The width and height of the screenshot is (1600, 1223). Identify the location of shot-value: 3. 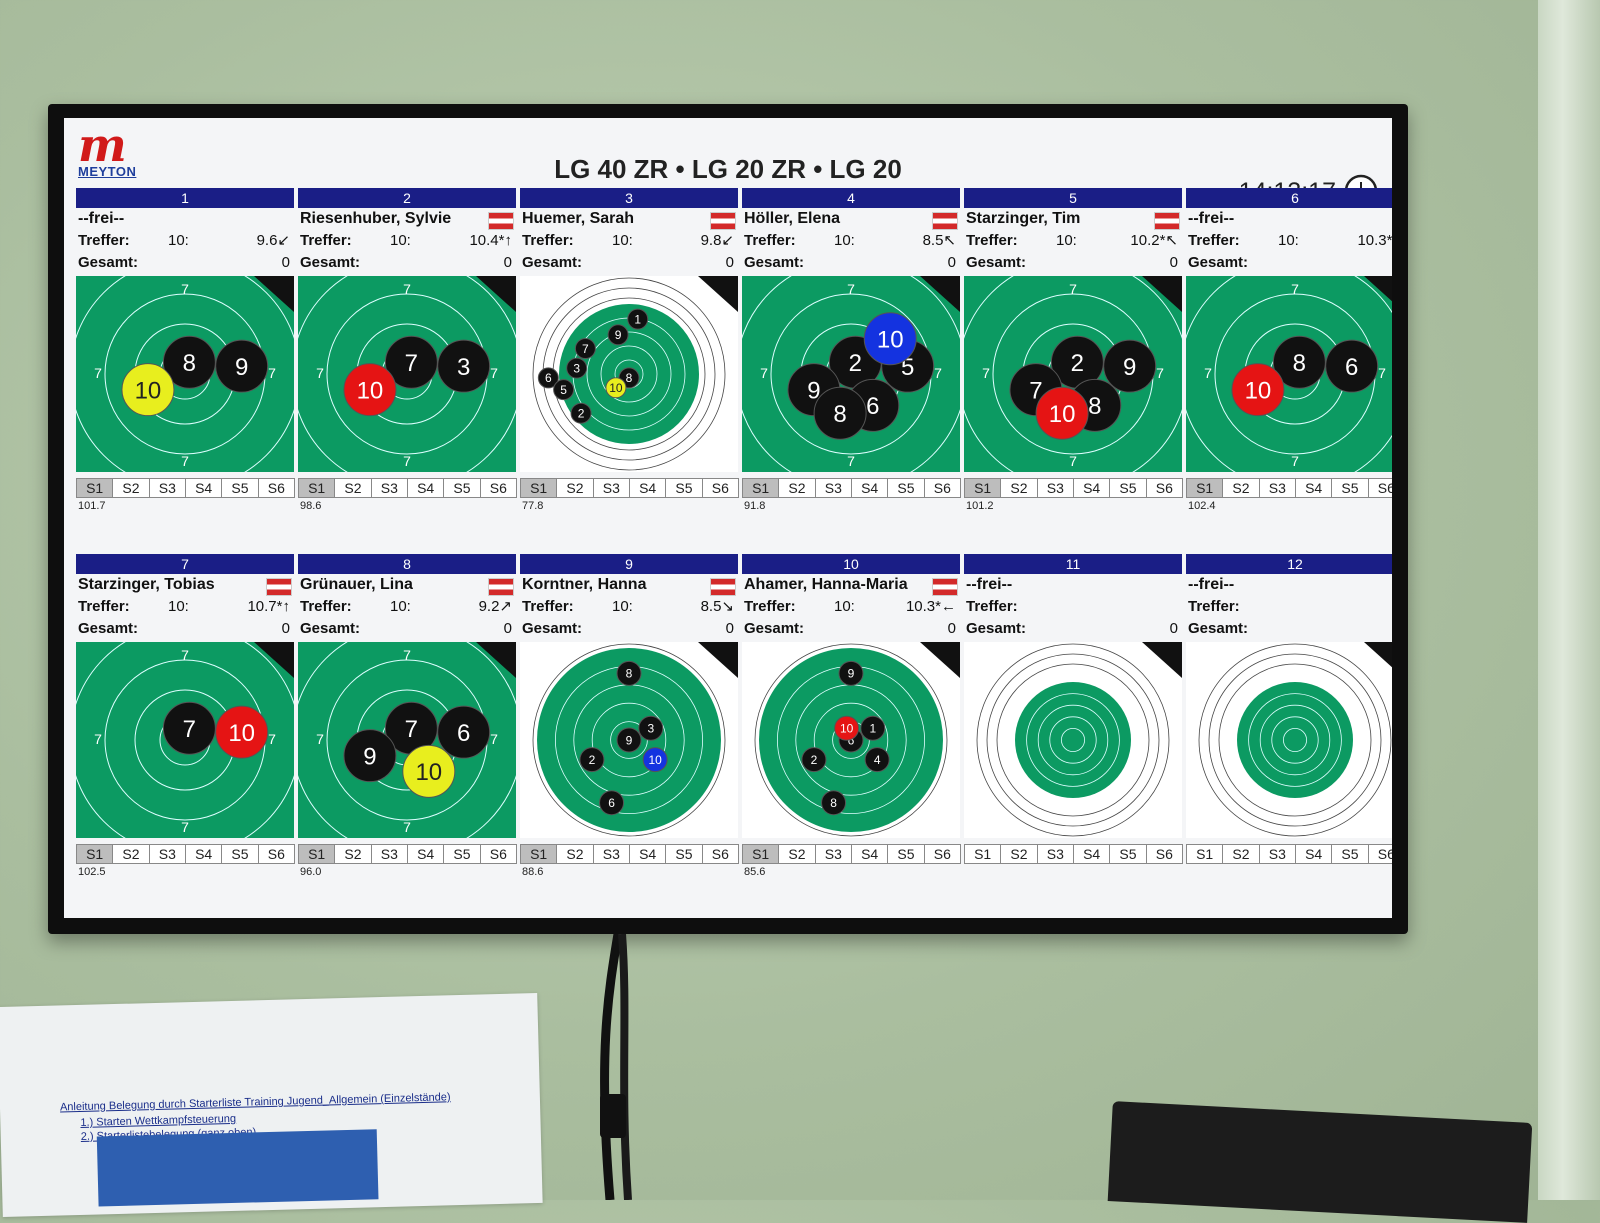
(576, 368).